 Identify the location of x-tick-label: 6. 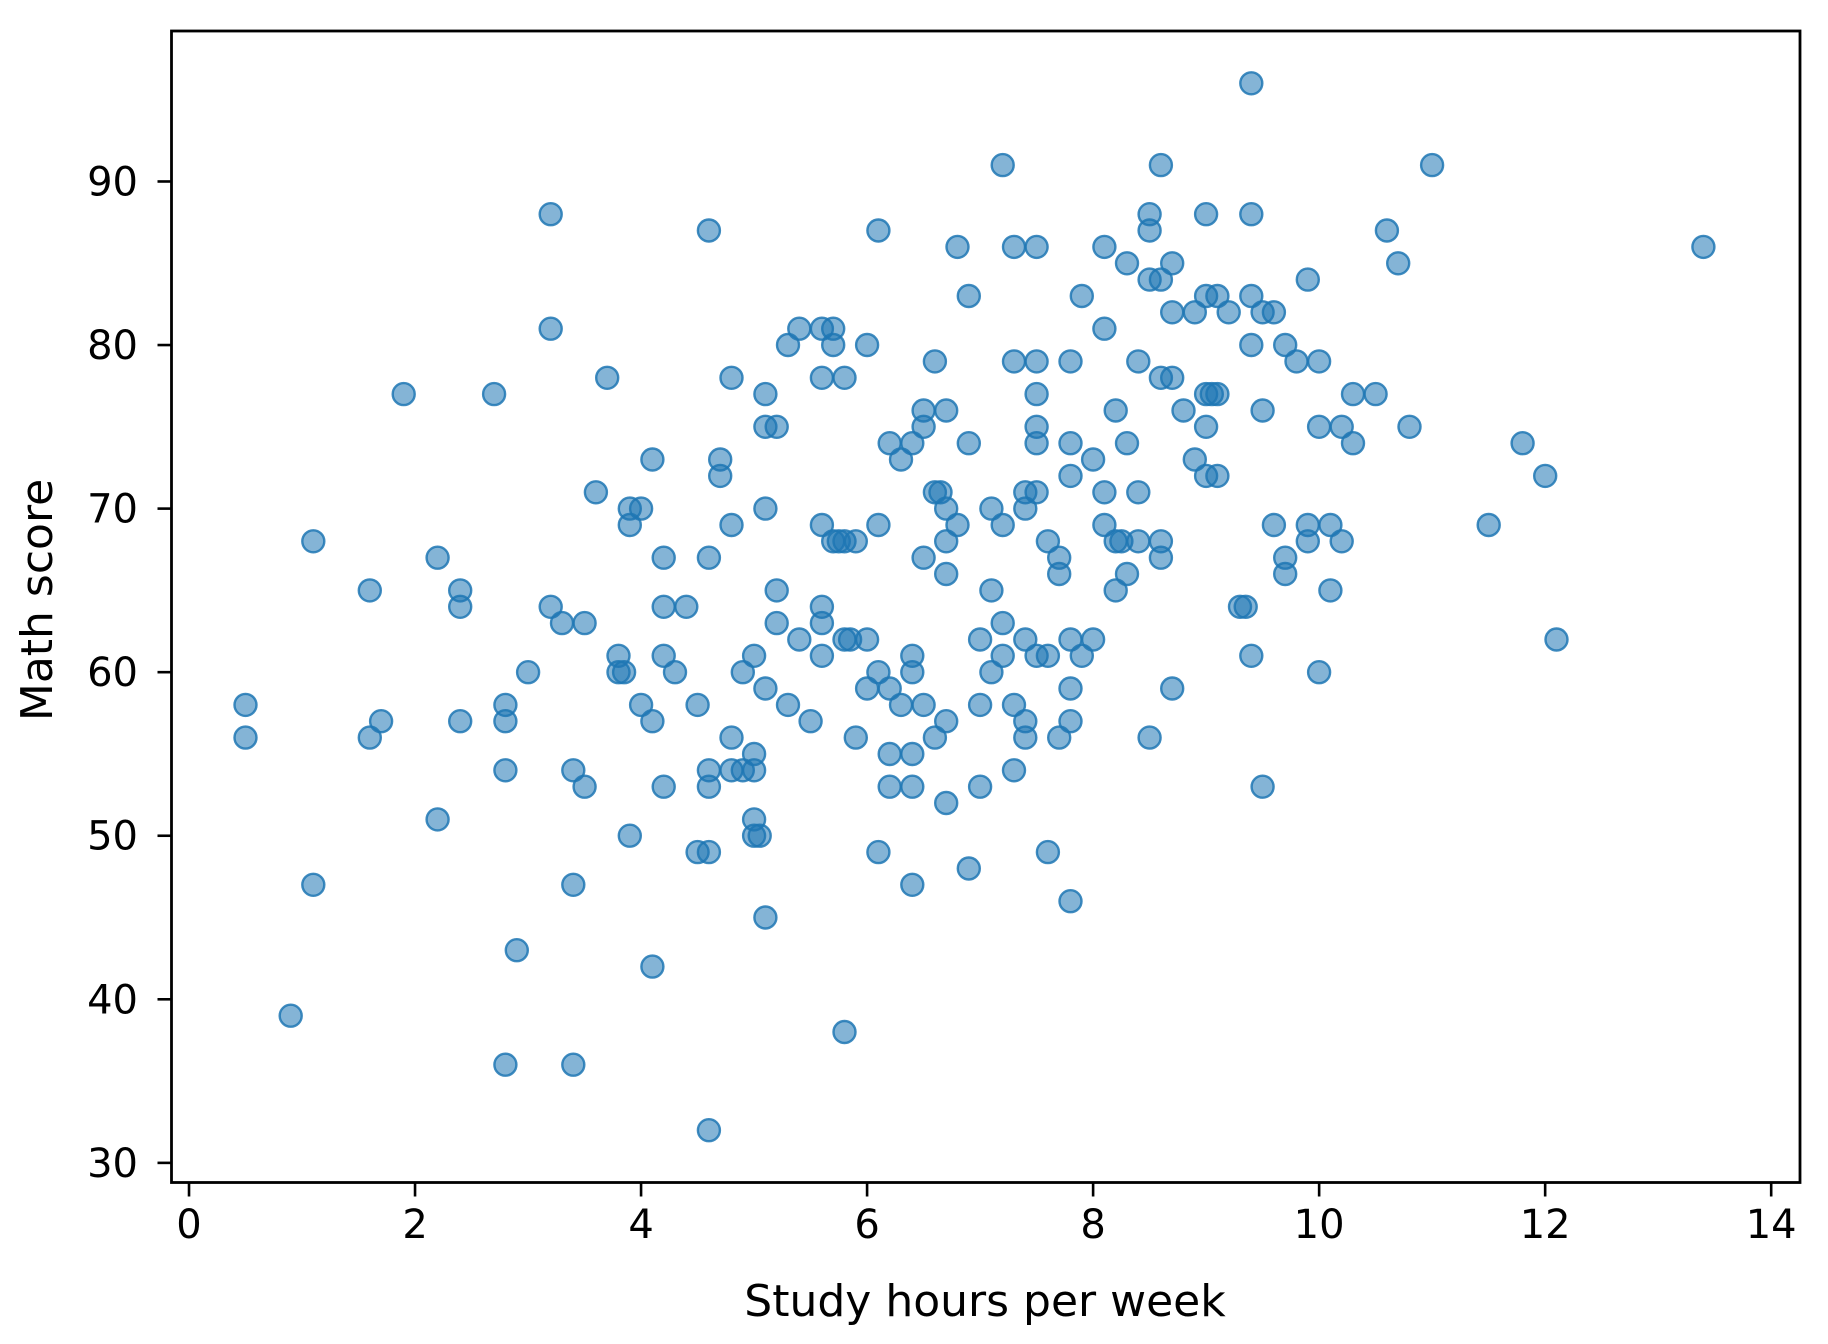
(866, 1225).